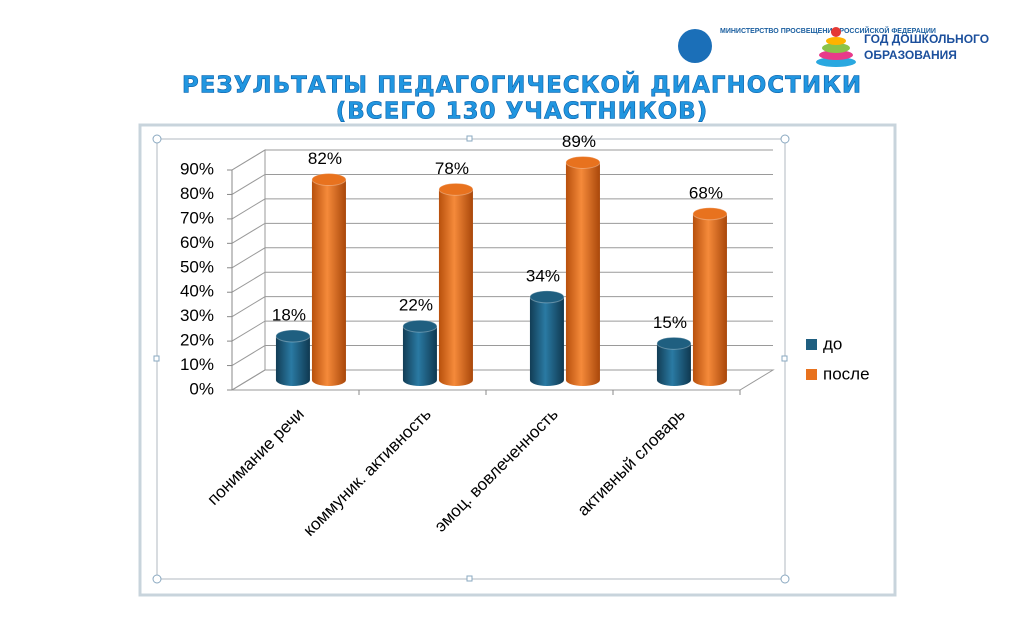 The height and width of the screenshot is (624, 1024). I want to click on value-label: 22%, so click(416, 305).